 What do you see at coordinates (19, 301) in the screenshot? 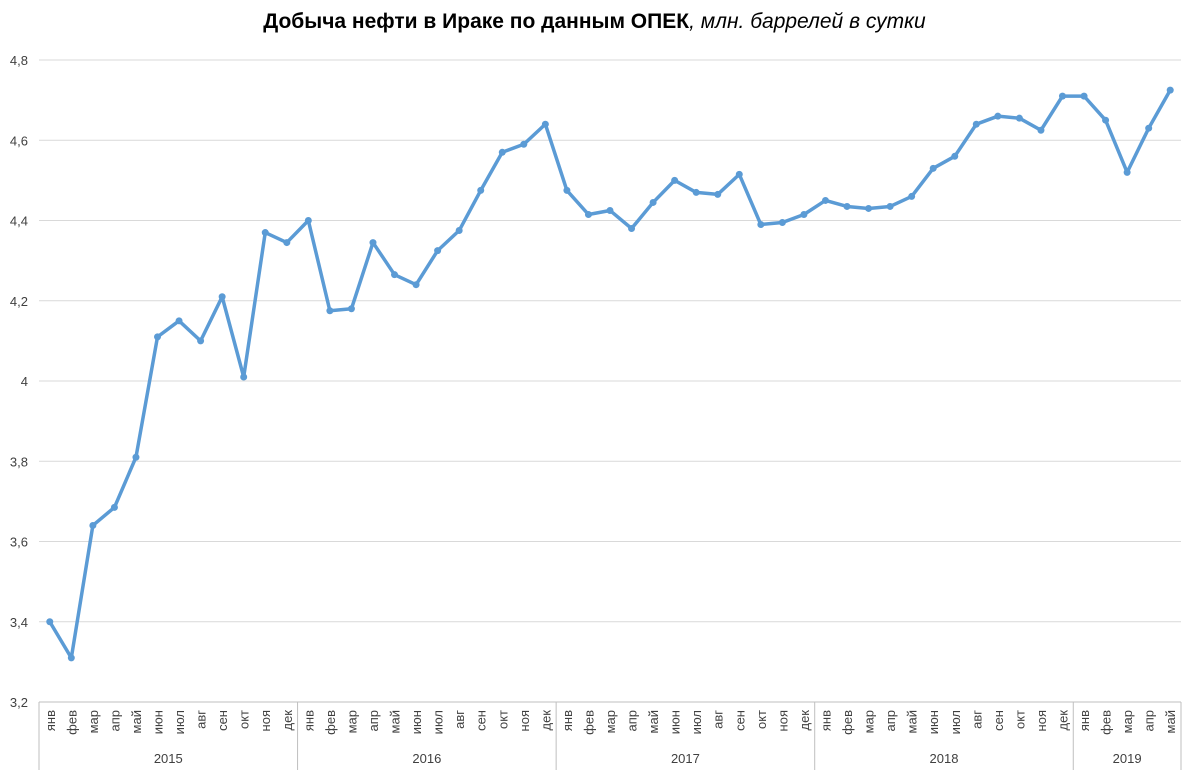
I see `y-tick-label: 4,2` at bounding box center [19, 301].